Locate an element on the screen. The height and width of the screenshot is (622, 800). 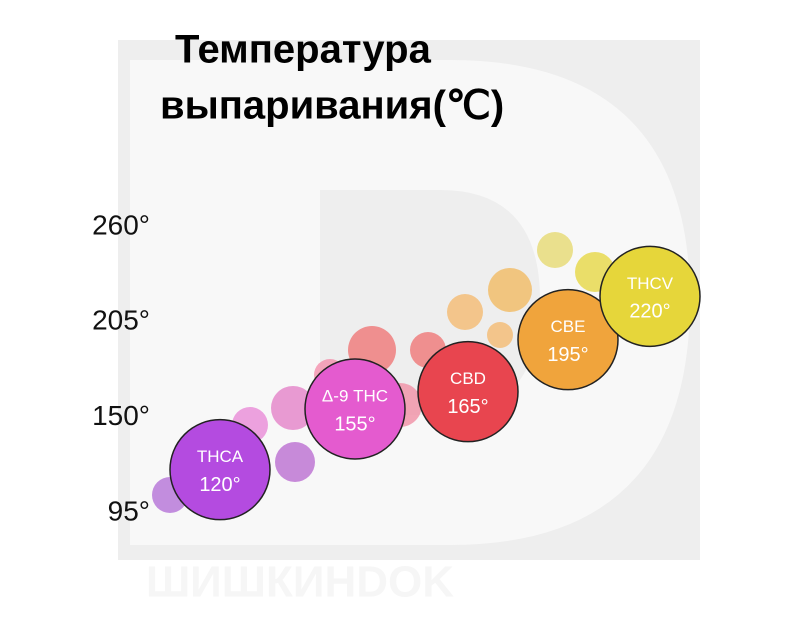
bubble-label: CBD is located at coordinates (468, 378).